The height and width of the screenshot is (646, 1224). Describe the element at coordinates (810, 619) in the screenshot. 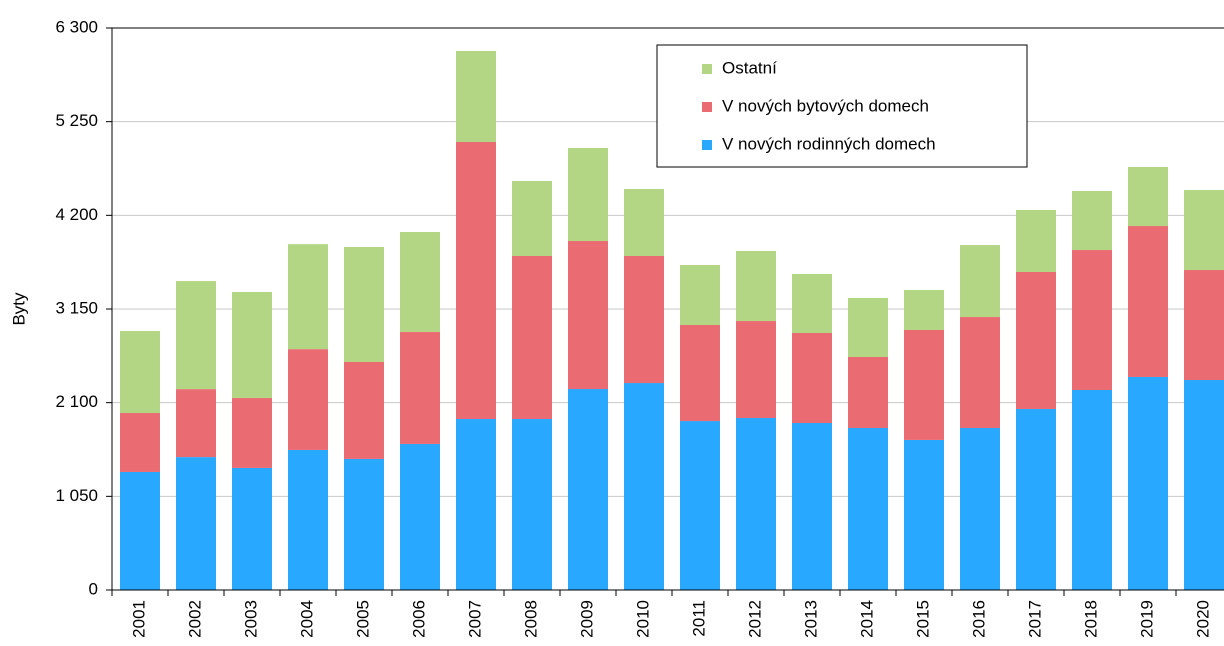

I see `x-tick-label: 2013` at that location.